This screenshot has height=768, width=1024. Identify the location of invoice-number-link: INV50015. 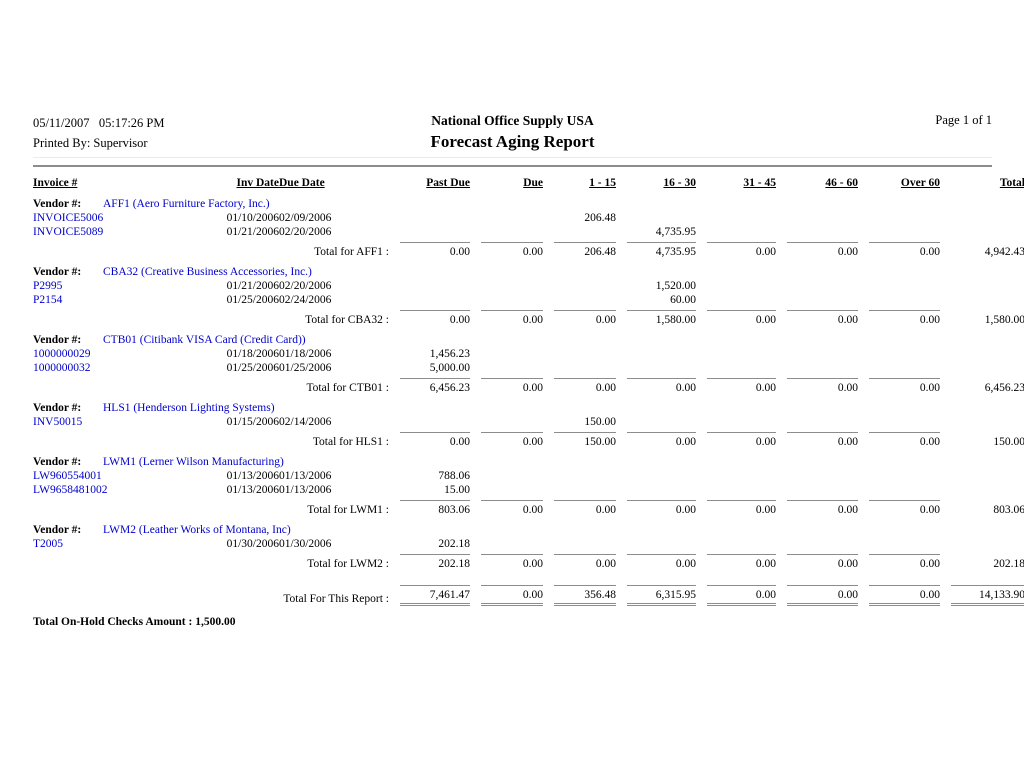
(58, 422).